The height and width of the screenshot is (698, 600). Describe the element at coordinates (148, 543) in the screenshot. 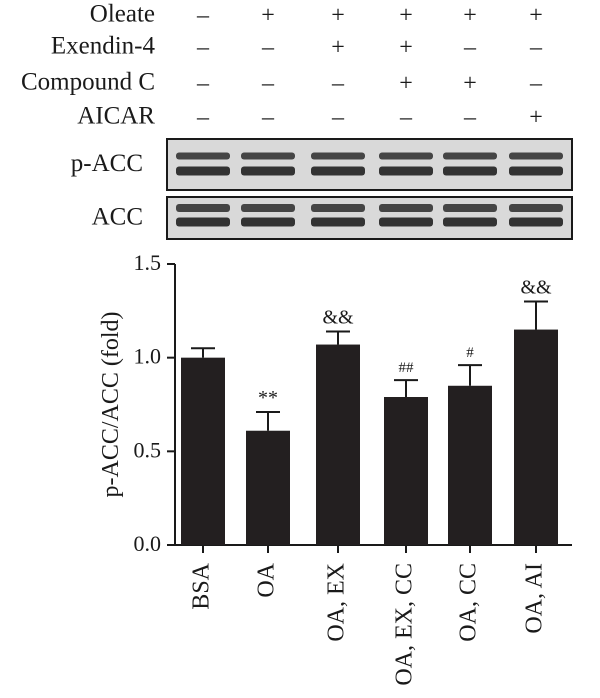

I see `y-tick-label: 0.0` at that location.